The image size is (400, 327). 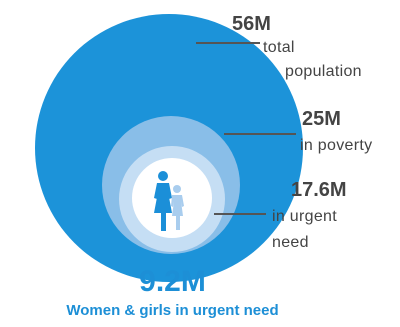 I want to click on headline-value: 9.2M, so click(x=172, y=281).